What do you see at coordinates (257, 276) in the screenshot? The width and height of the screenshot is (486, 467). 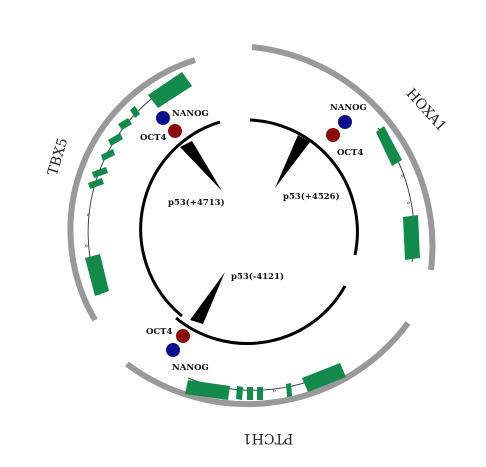 I see `site-label-p53-m4121: p53(-4121)` at bounding box center [257, 276].